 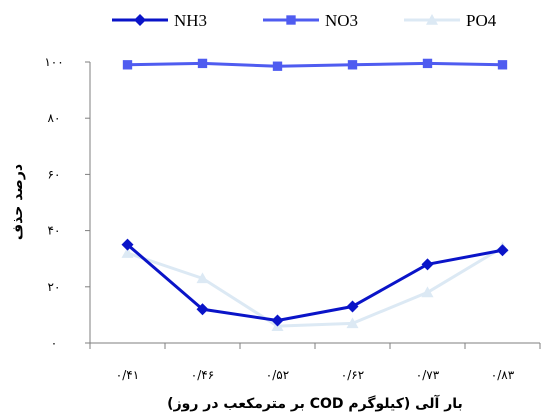 What do you see at coordinates (304, 20) in the screenshot?
I see `legend: NH3 NO3 PO4` at bounding box center [304, 20].